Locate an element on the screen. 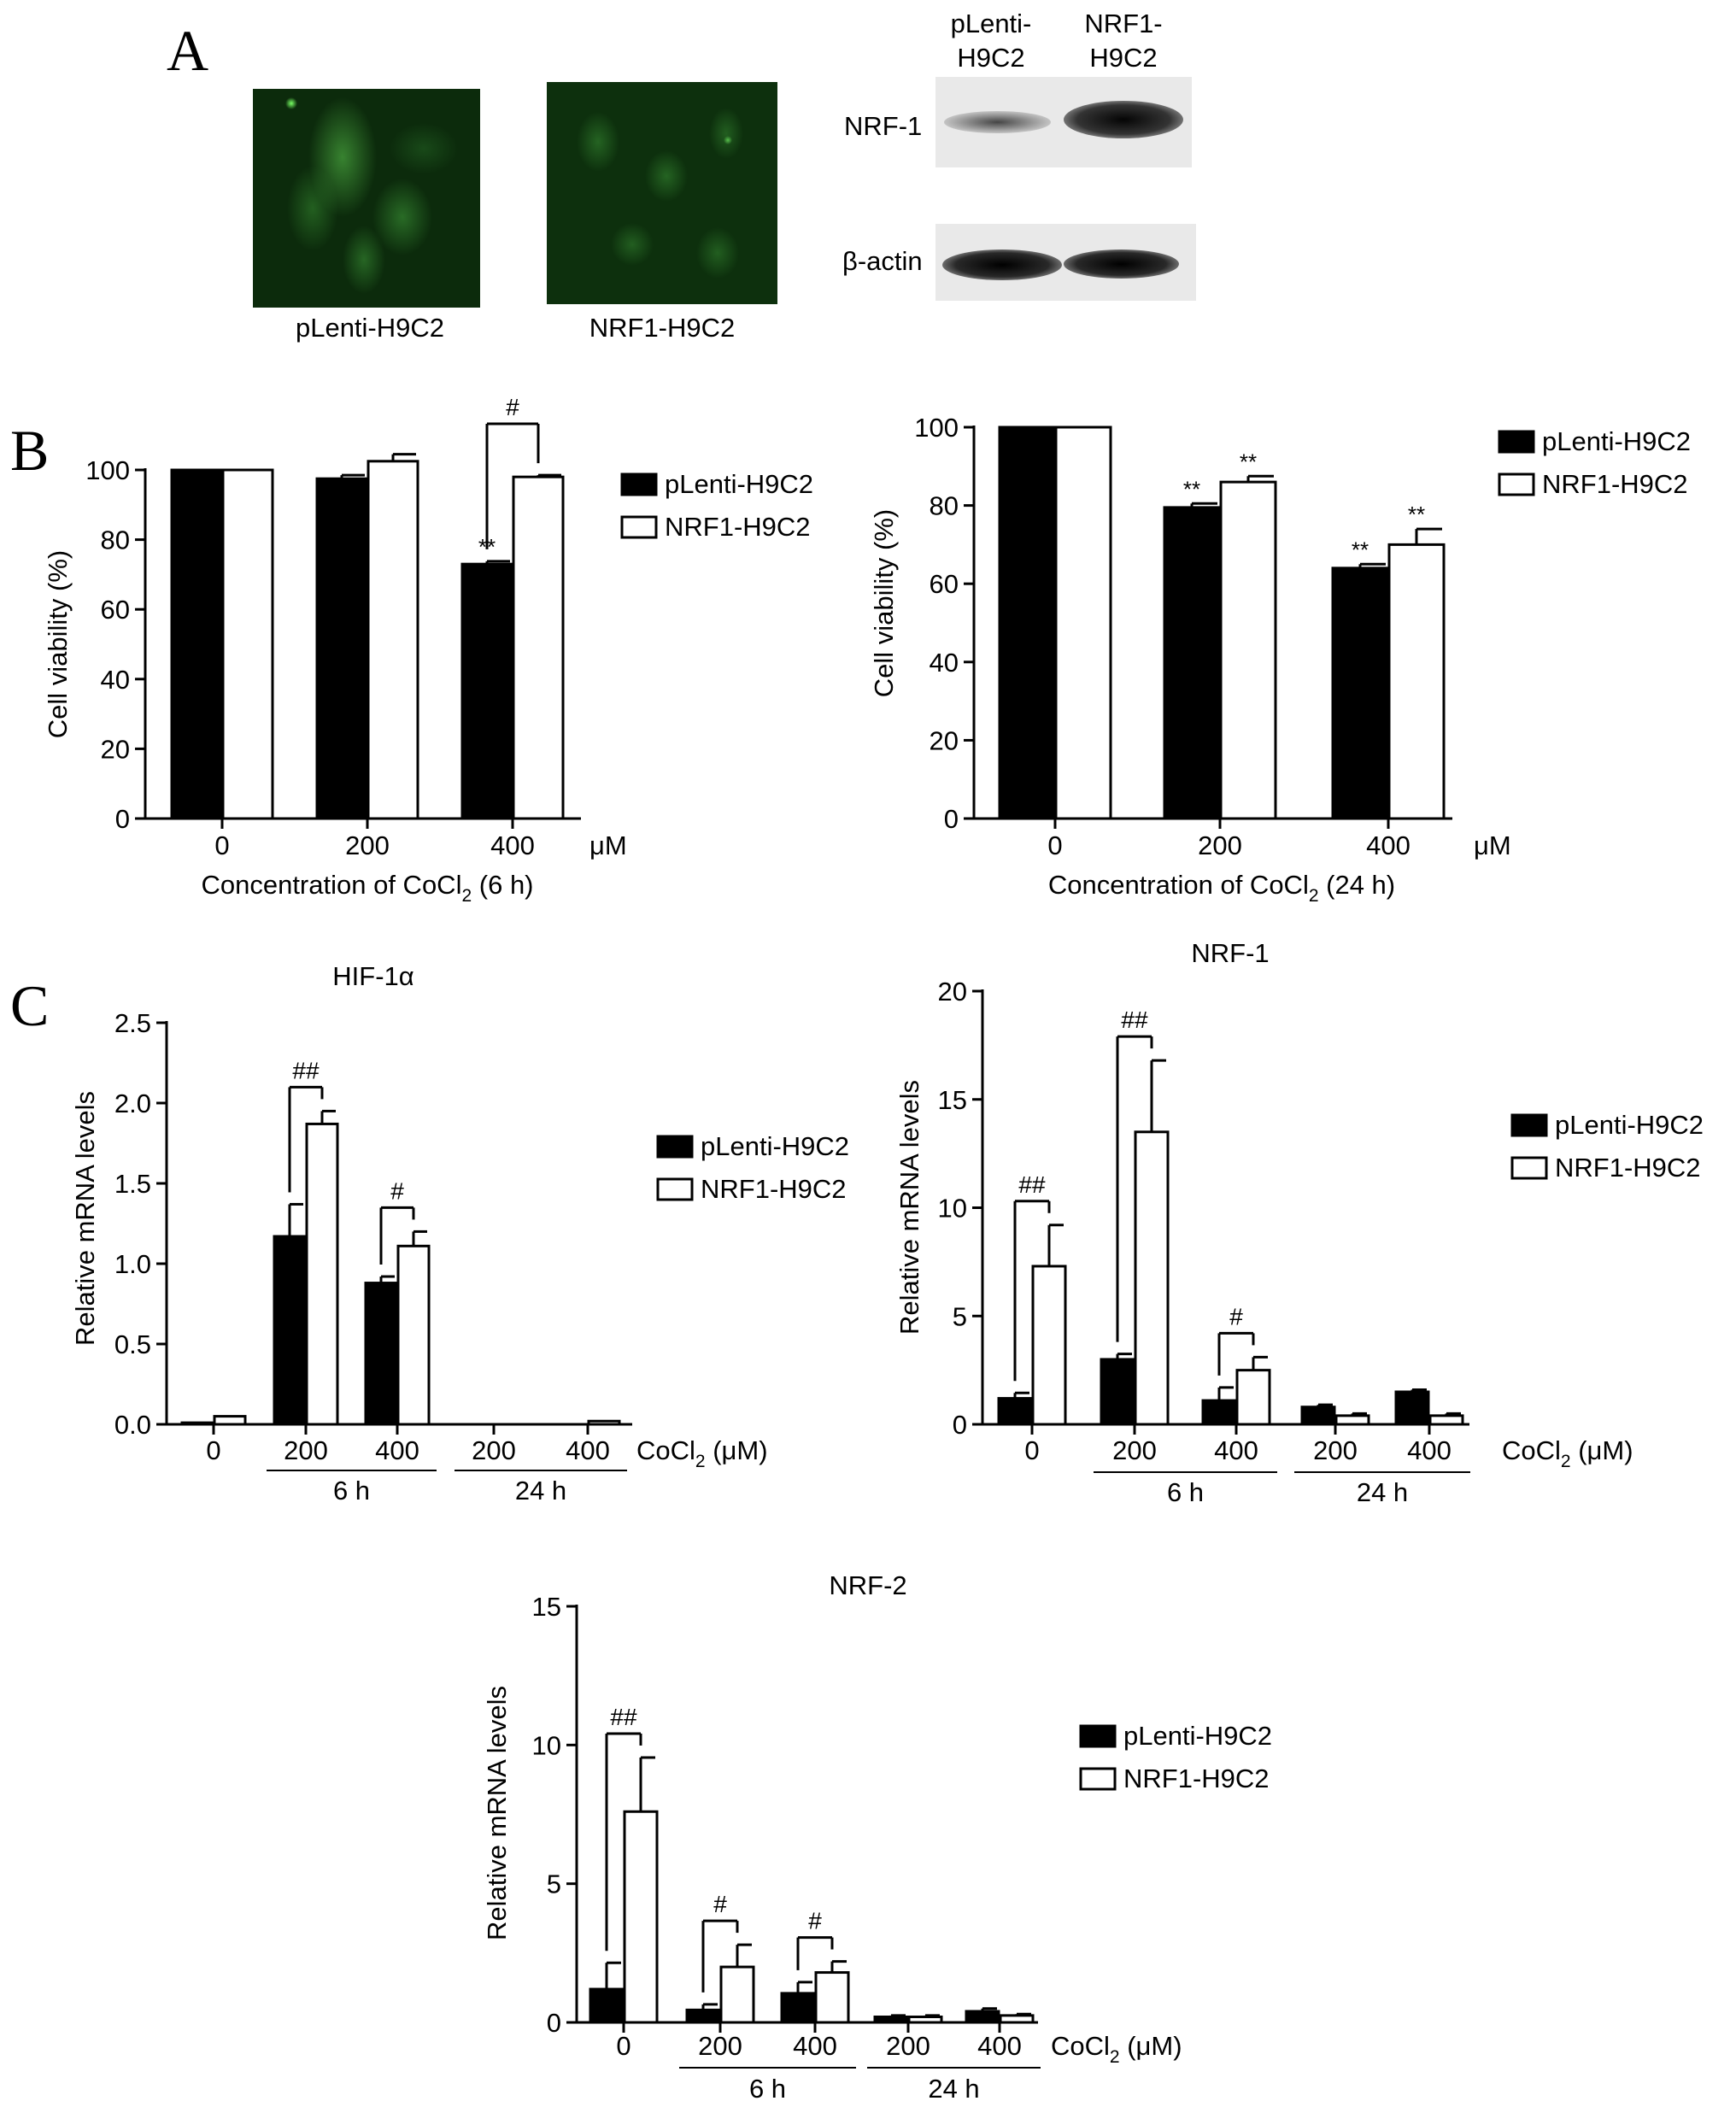  c-nrf2-legend-swatch-plenti is located at coordinates (1098, 1736).